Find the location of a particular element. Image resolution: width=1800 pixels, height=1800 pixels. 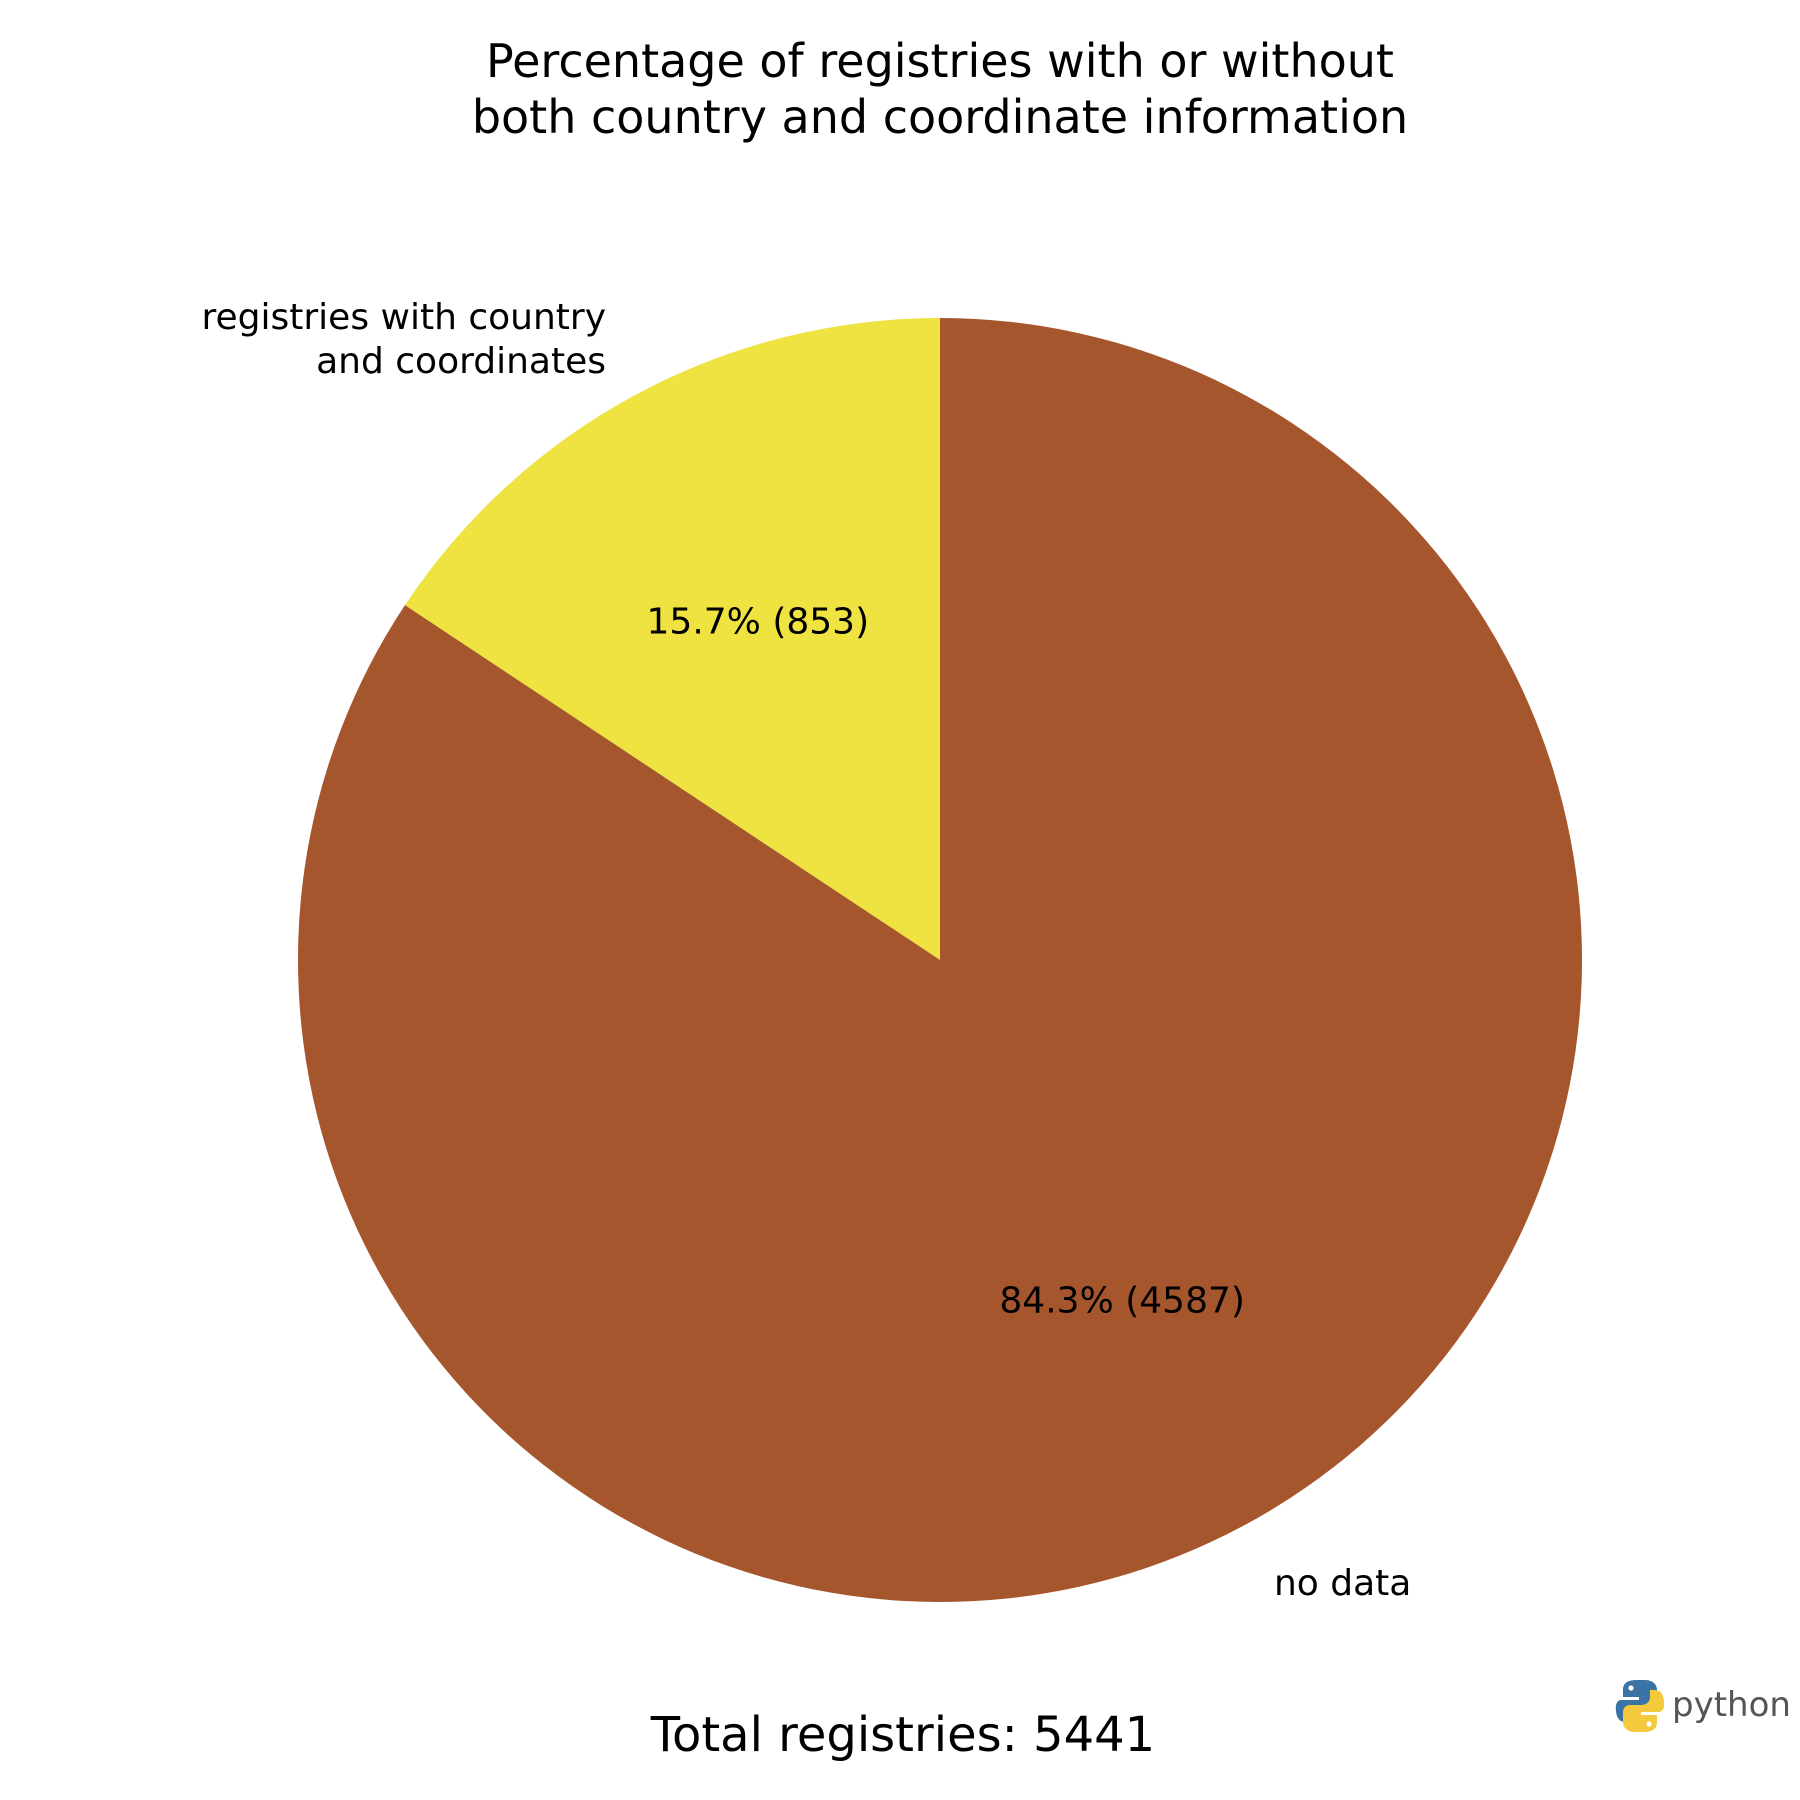

python-logo-text: python is located at coordinates (1731, 1705).